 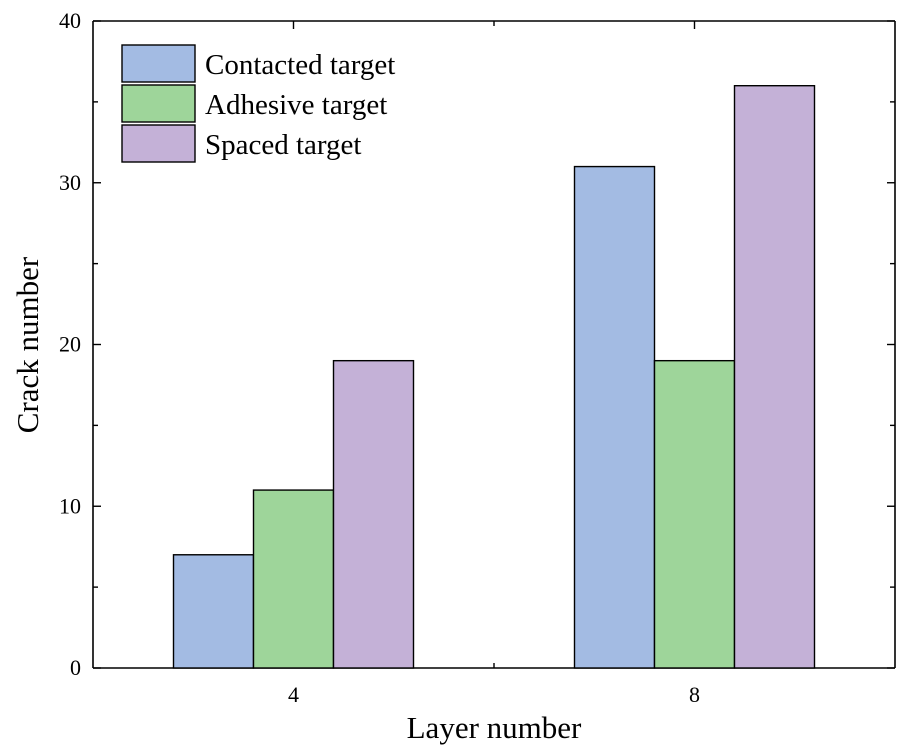 What do you see at coordinates (158, 103) in the screenshot?
I see `legend-swatch-adhesive-target` at bounding box center [158, 103].